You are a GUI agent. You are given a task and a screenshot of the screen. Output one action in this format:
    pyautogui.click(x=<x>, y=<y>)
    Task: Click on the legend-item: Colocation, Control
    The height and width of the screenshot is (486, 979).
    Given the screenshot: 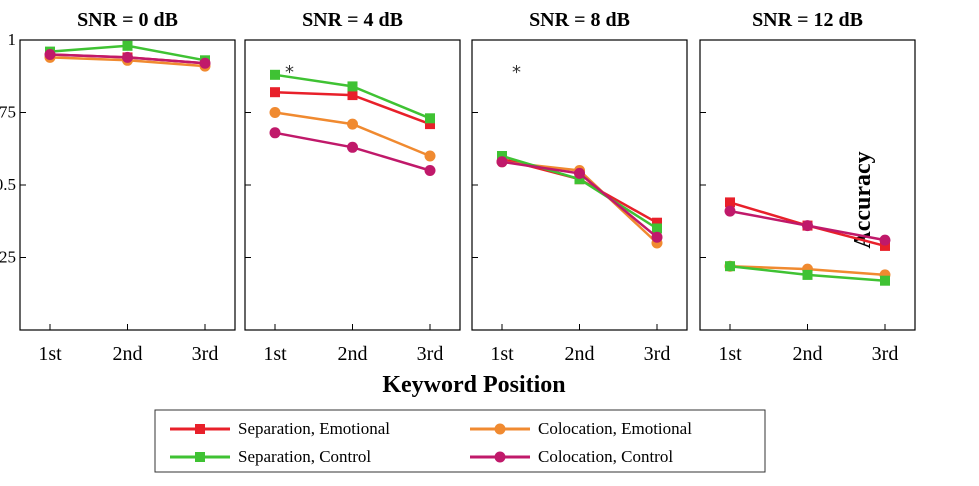 What is the action you would take?
    pyautogui.click(x=571, y=456)
    